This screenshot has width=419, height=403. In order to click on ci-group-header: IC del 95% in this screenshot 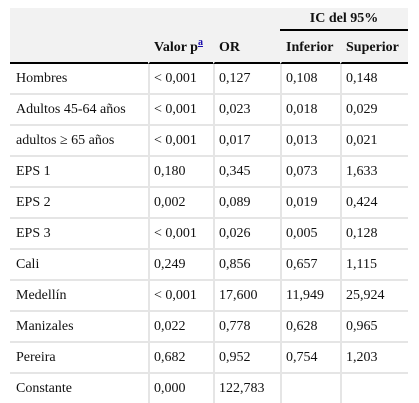, I will do `click(344, 19)`.